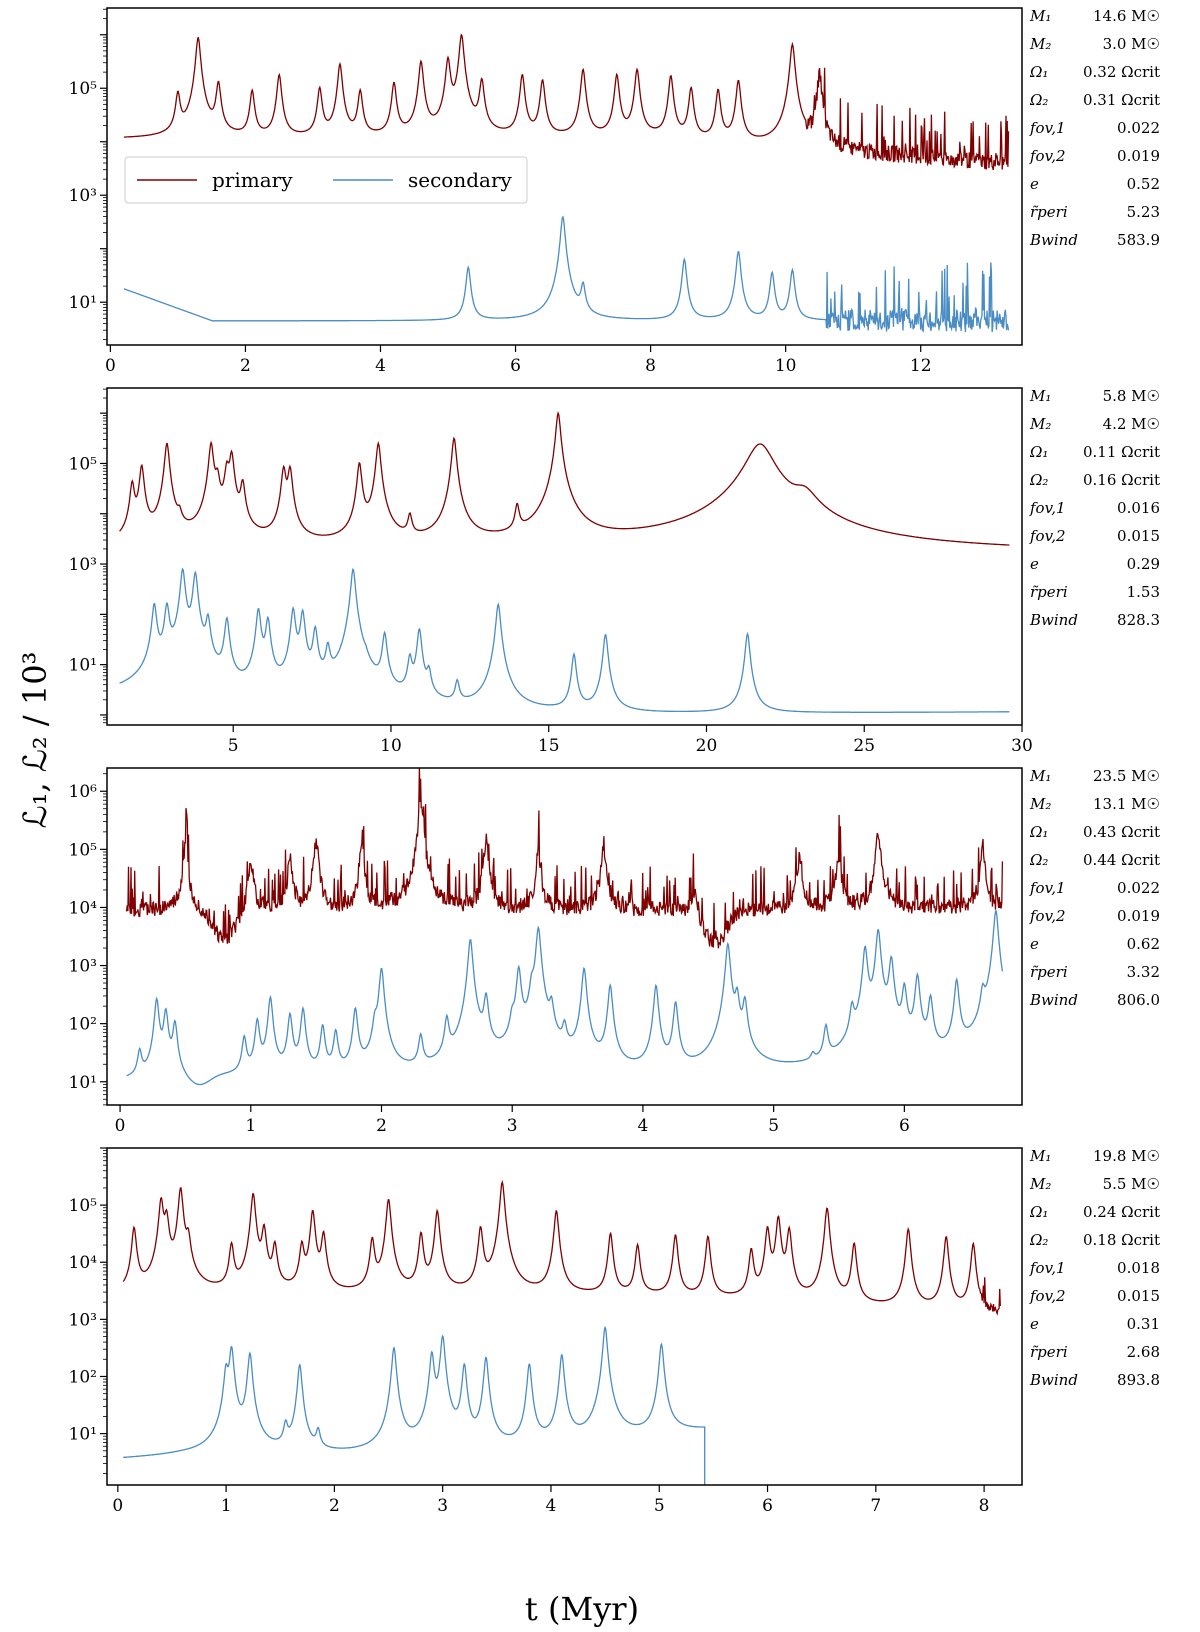 This screenshot has height=1632, width=1200. I want to click on param-value: 828.3, so click(1138, 620).